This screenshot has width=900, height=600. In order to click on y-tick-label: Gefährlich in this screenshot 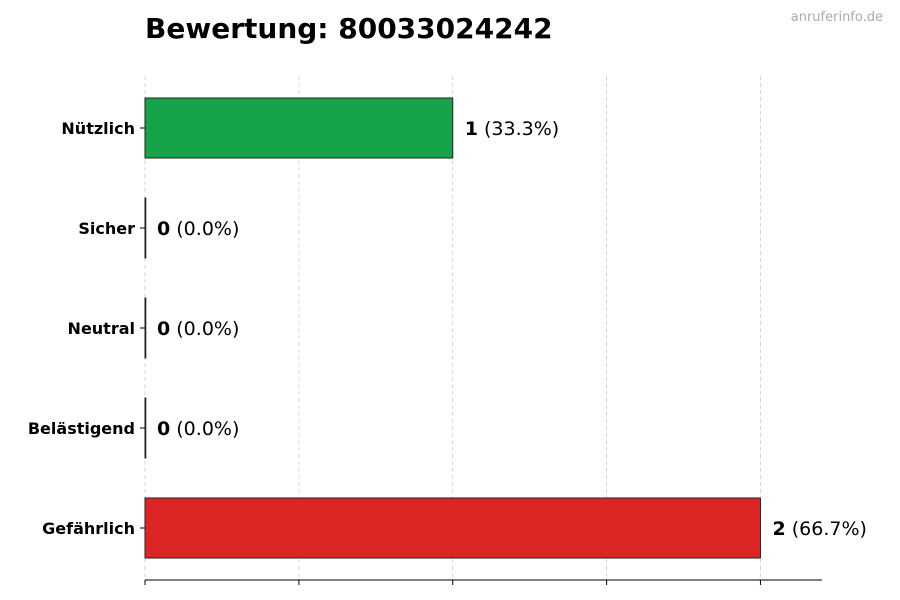, I will do `click(88, 528)`.